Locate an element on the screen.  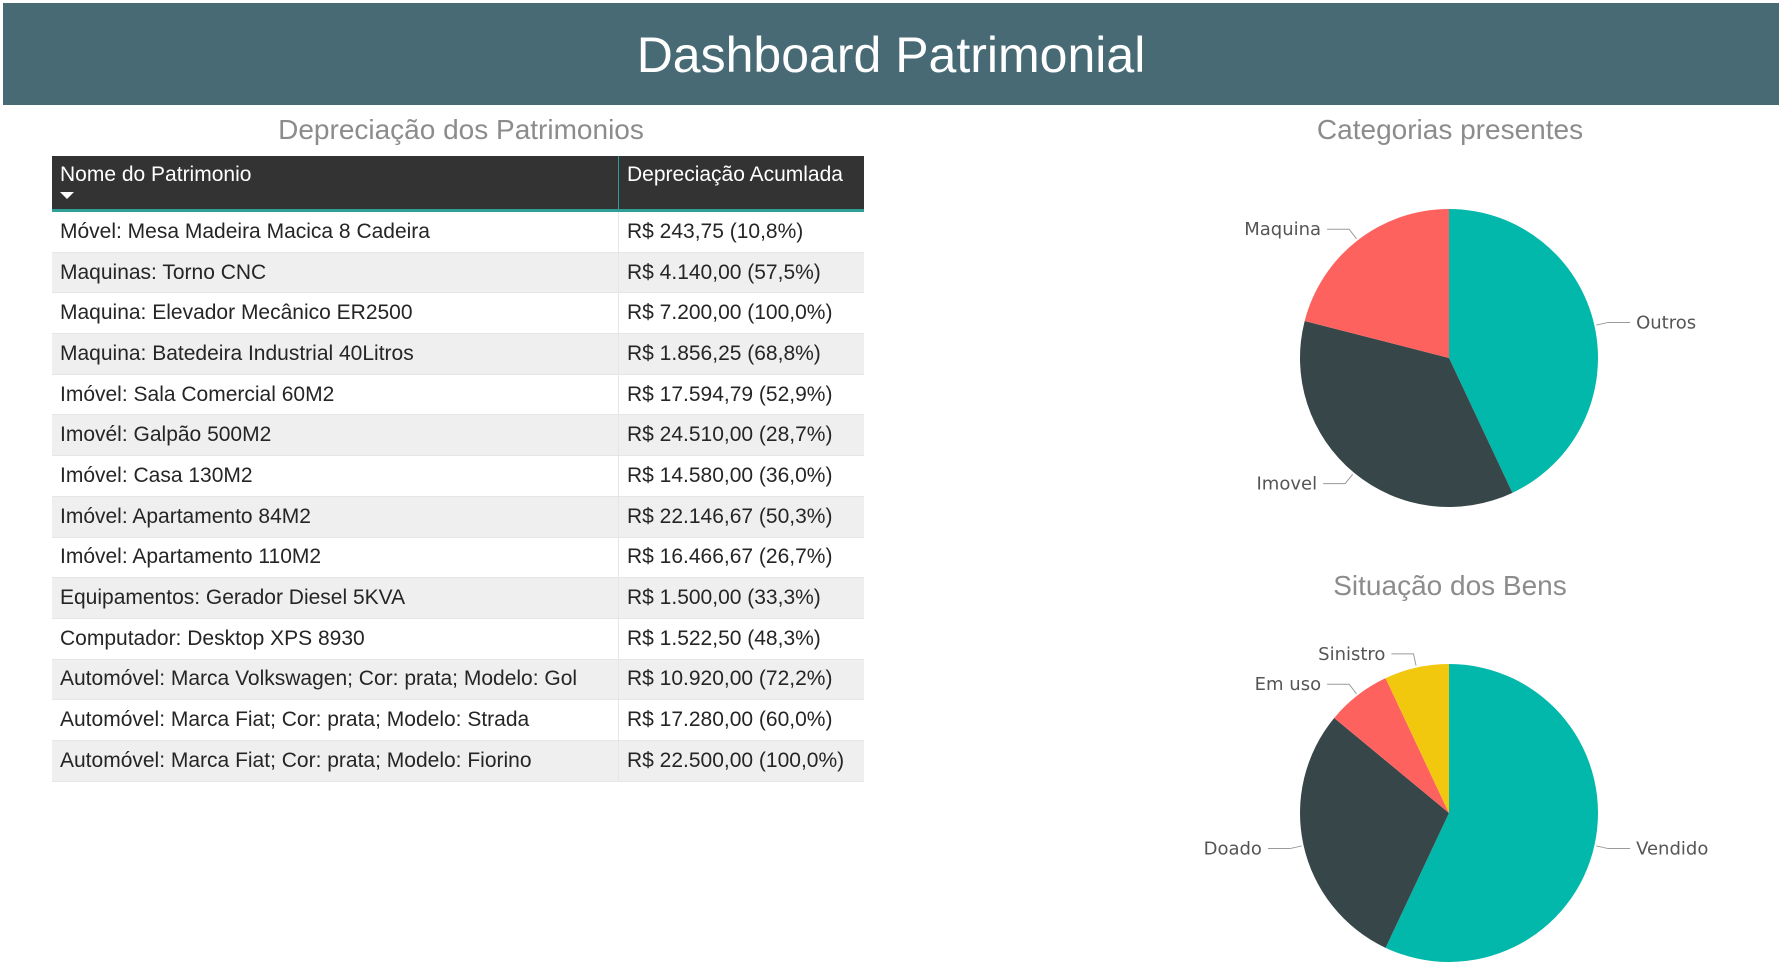
pie-label: Imovel is located at coordinates (1287, 484).